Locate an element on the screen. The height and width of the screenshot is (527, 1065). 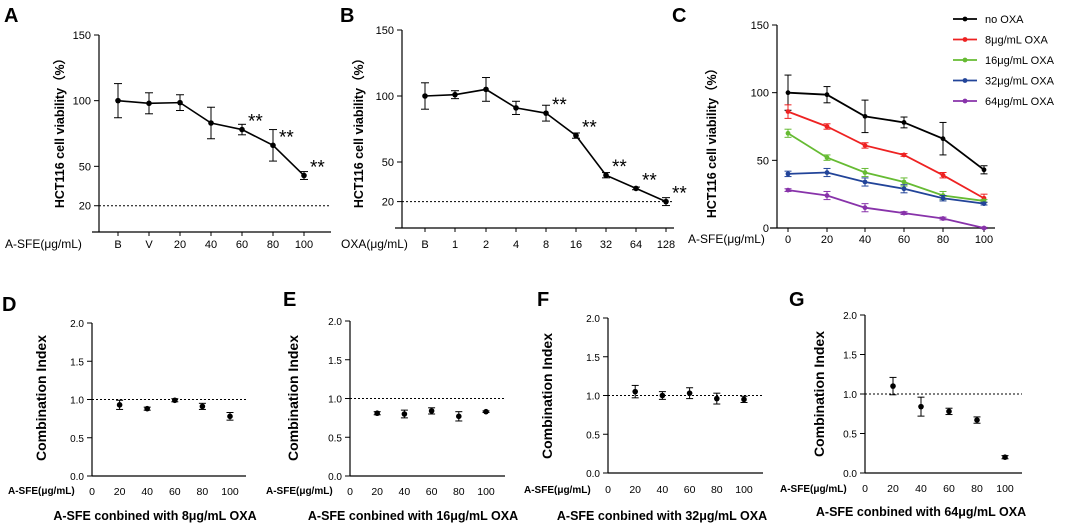
panel-c-series-2-line is located at coordinates (886, 155).